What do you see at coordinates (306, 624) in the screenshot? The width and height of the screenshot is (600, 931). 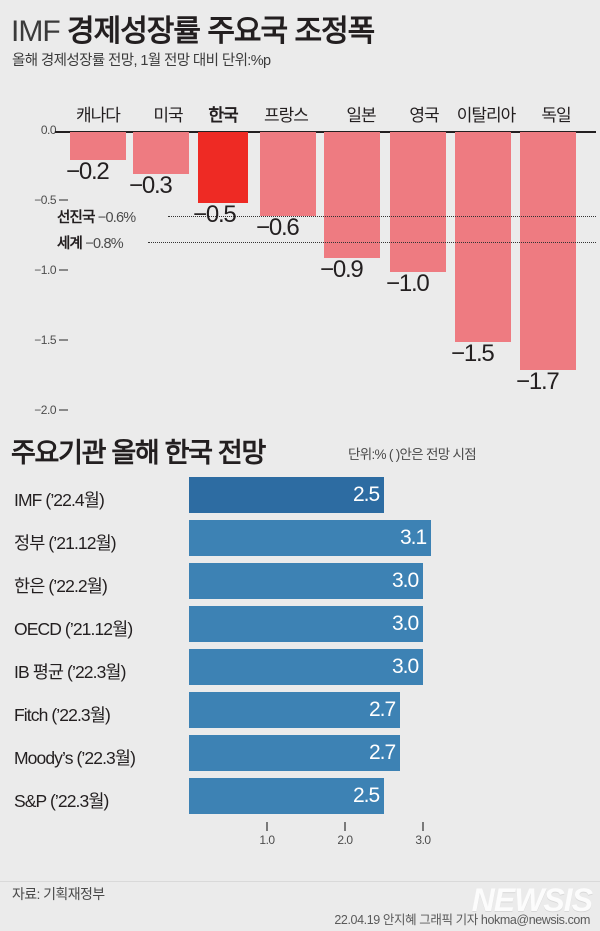 I see `hbar-oecd` at bounding box center [306, 624].